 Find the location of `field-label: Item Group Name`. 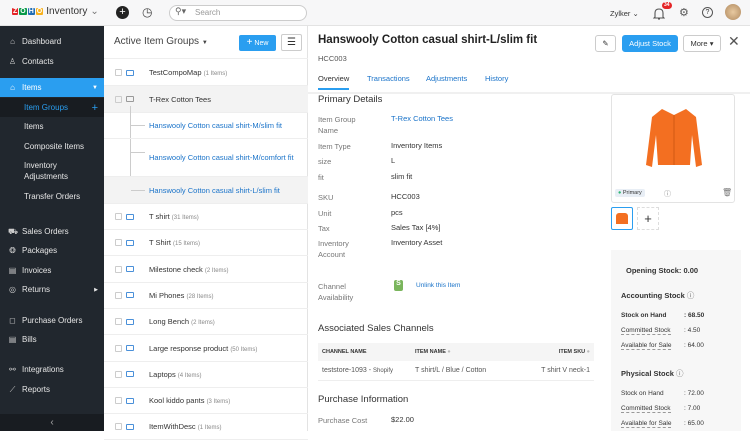

field-label: Item Group Name is located at coordinates (337, 125).